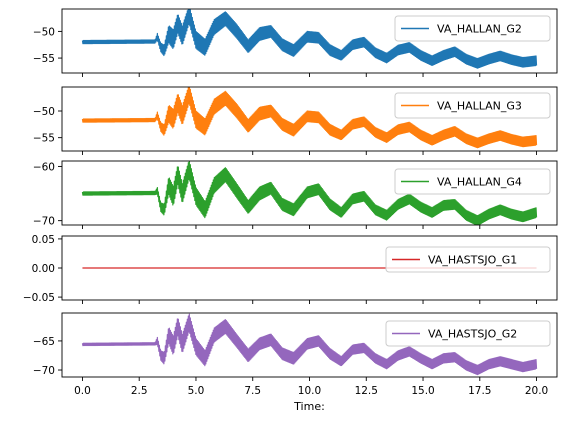 This screenshot has height=432, width=567. Describe the element at coordinates (472, 260) in the screenshot. I see `legend-label: VA_HASTSJO_G1` at that location.